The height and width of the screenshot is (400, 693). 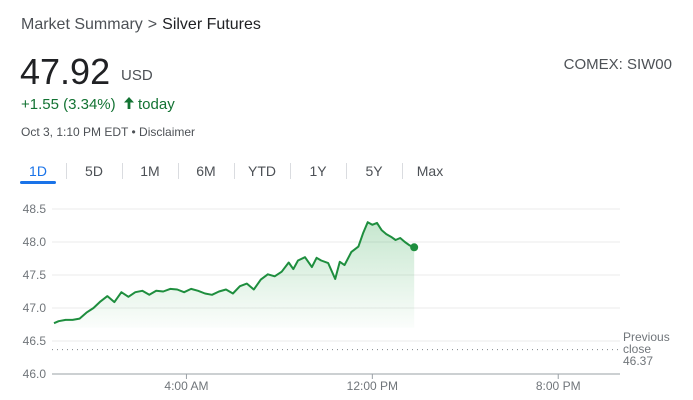 I want to click on x-tick-label: 4:00 AM, so click(x=186, y=386).